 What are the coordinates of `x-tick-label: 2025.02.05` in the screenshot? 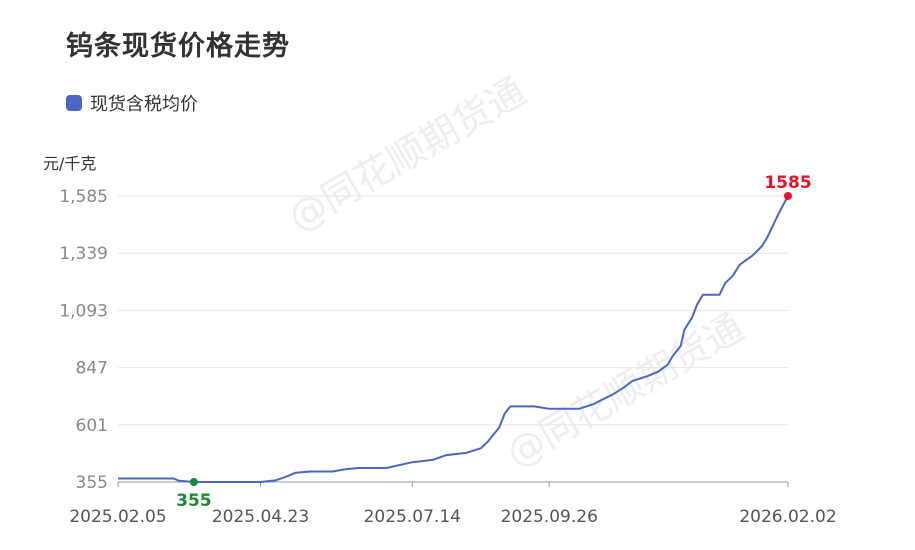 It's located at (117, 517).